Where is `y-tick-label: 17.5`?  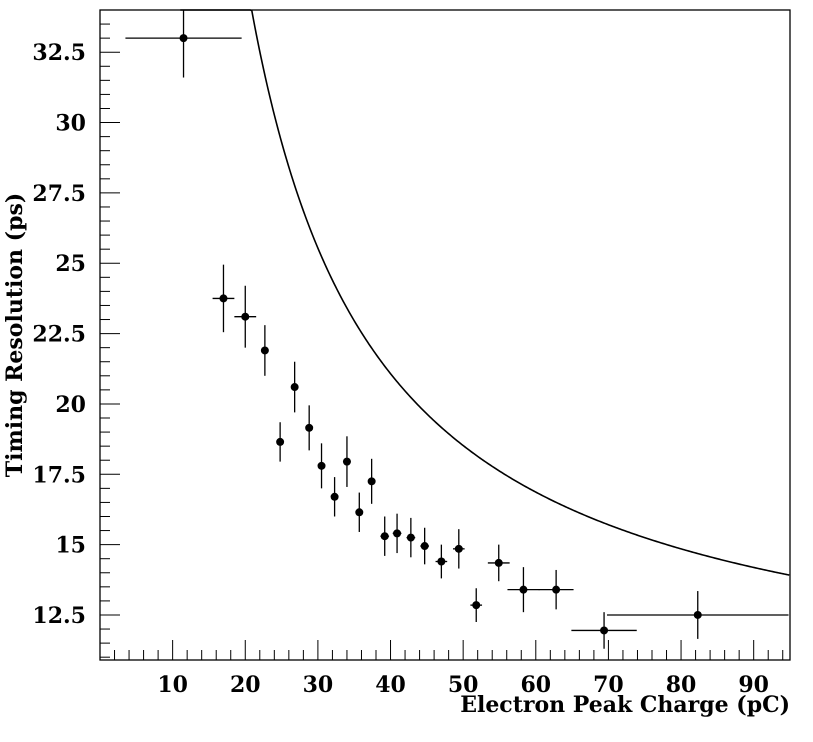 y-tick-label: 17.5 is located at coordinates (59, 475).